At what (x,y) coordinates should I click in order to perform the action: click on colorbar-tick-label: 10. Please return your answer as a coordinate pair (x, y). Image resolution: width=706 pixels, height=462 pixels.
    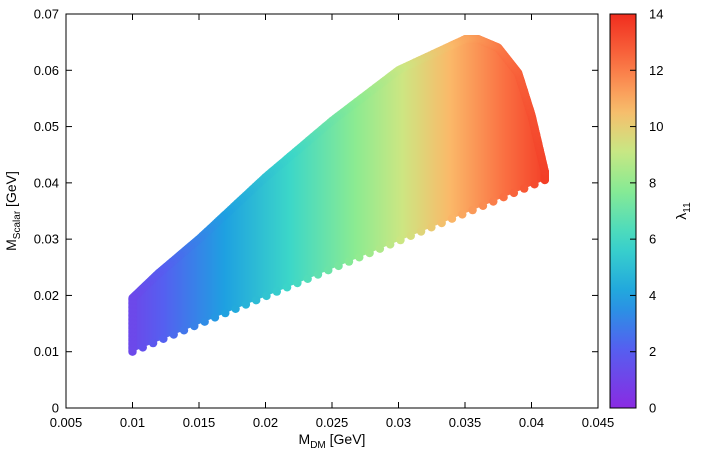
    Looking at the image, I should click on (656, 126).